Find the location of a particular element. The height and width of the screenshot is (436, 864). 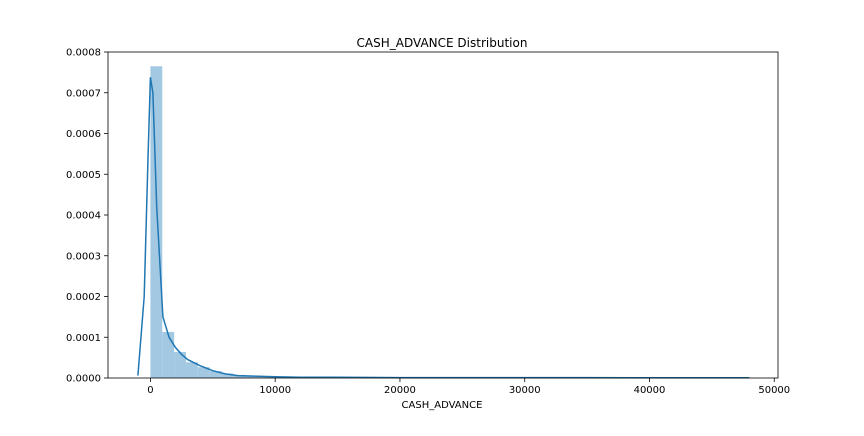

y-tick-label: 0.0004 is located at coordinates (83, 216).